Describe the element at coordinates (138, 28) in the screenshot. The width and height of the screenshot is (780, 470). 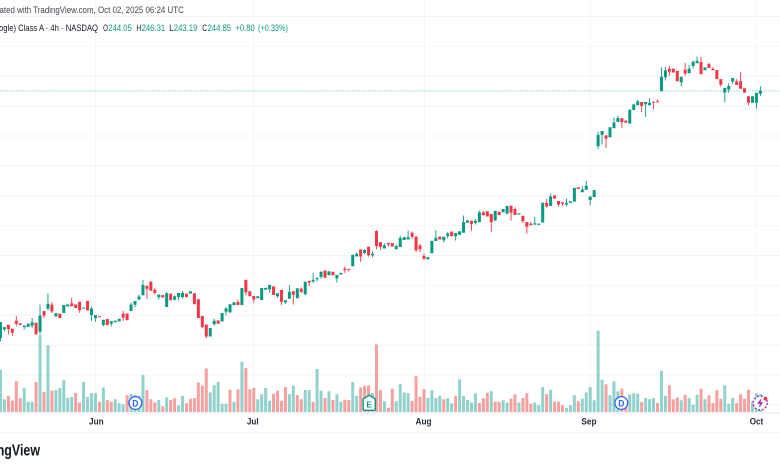
I see `svg-text: H` at that location.